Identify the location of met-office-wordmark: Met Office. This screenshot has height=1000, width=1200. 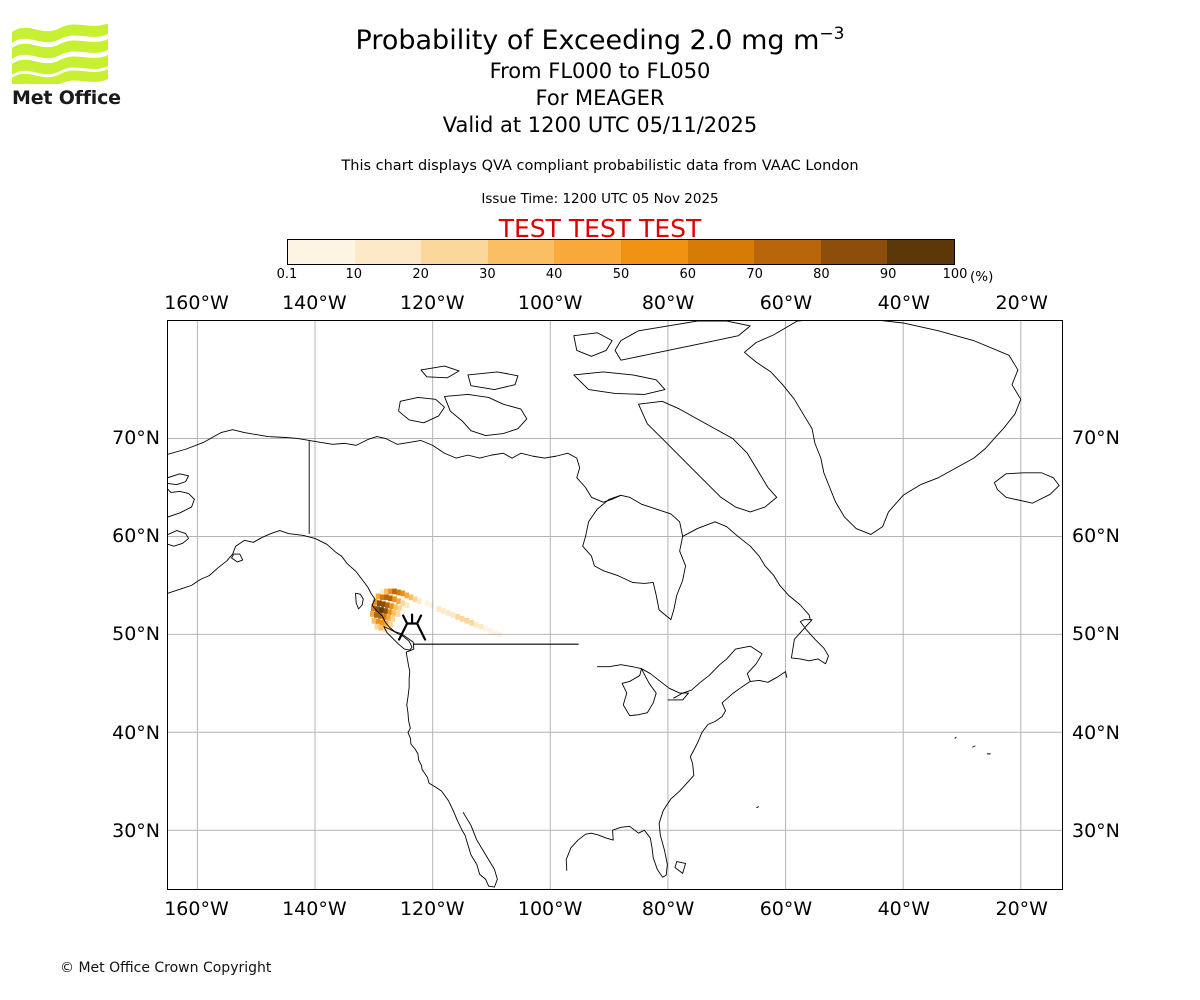
(66, 98).